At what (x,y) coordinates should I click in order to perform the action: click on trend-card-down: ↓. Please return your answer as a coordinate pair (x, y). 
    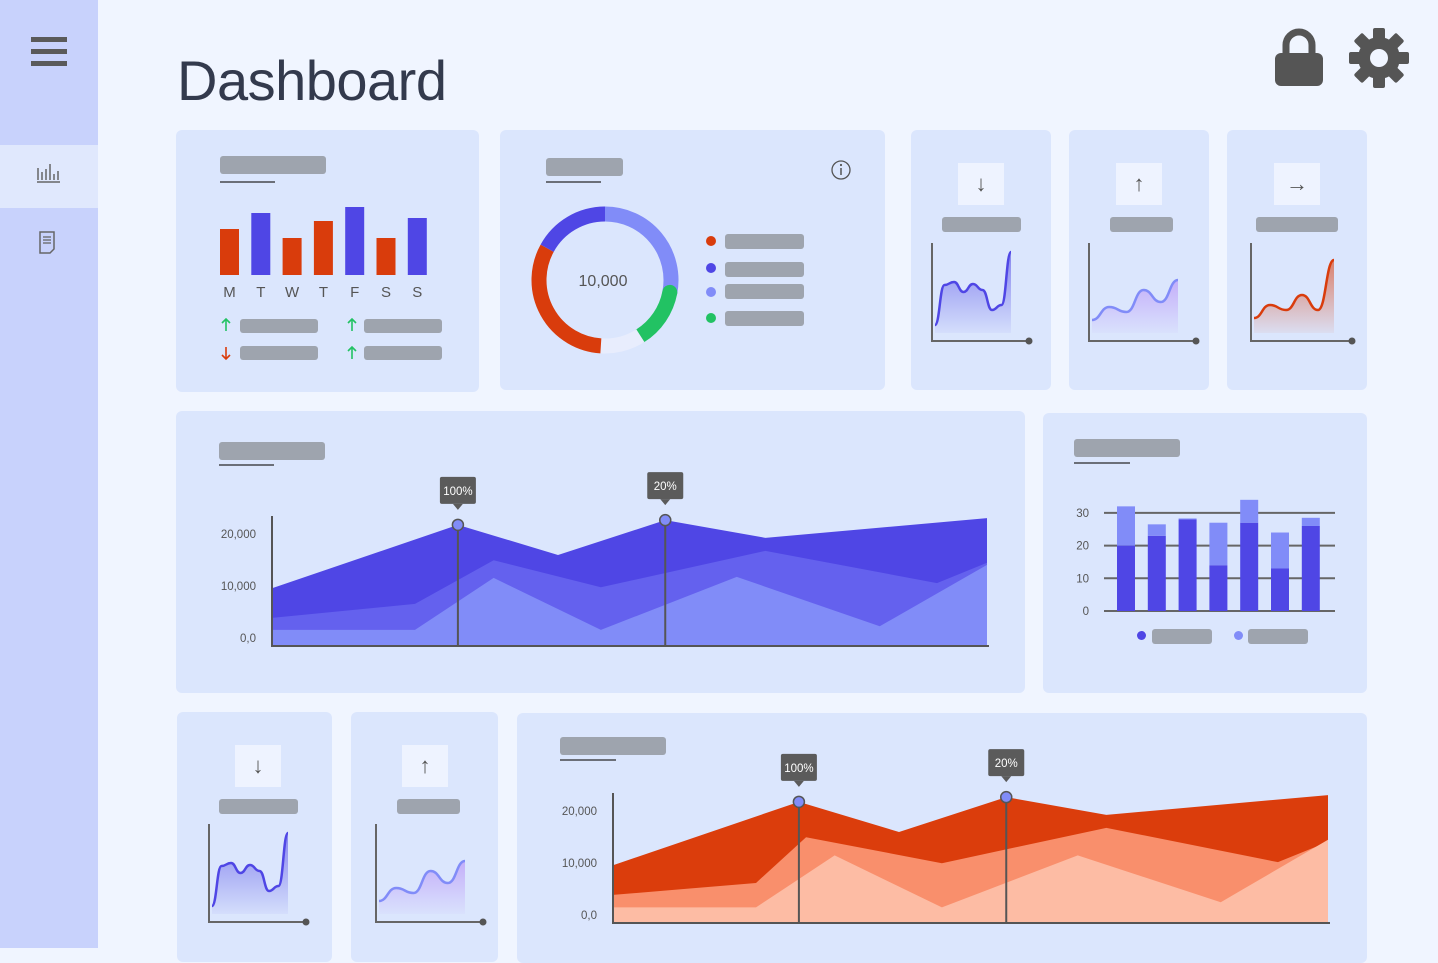
    Looking at the image, I should click on (981, 260).